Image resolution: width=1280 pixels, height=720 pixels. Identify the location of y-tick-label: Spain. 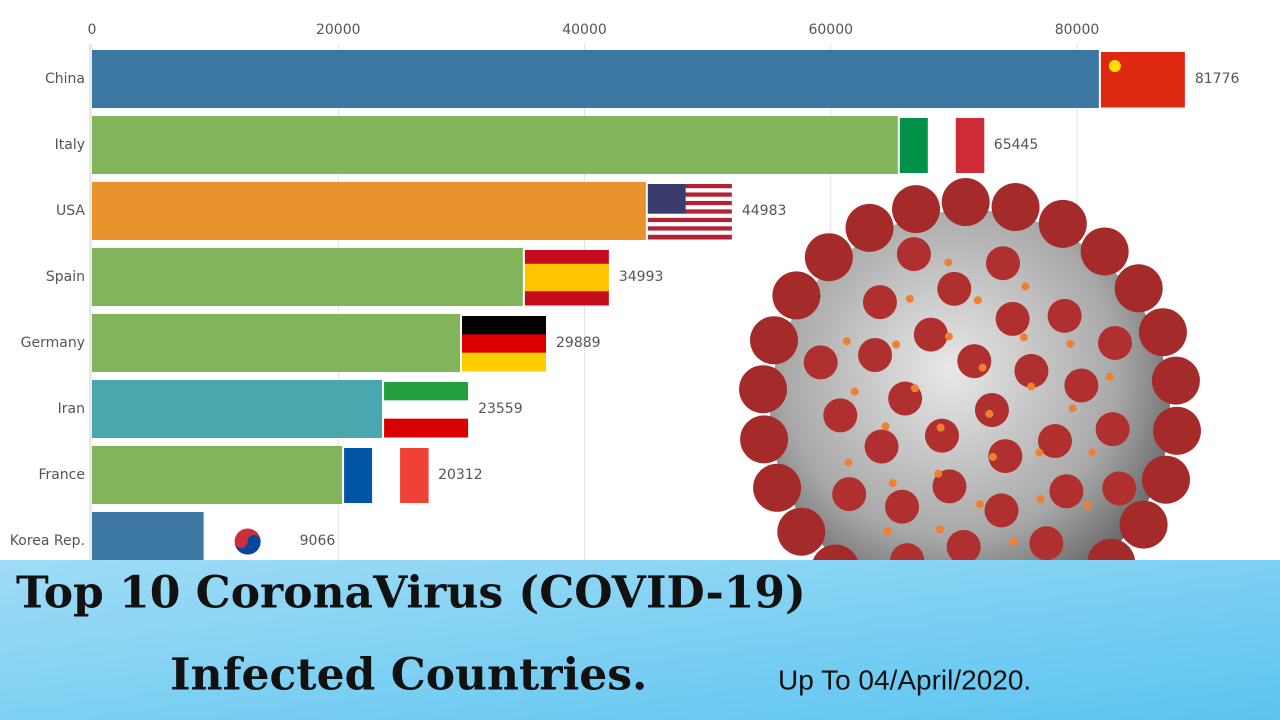
(65, 277).